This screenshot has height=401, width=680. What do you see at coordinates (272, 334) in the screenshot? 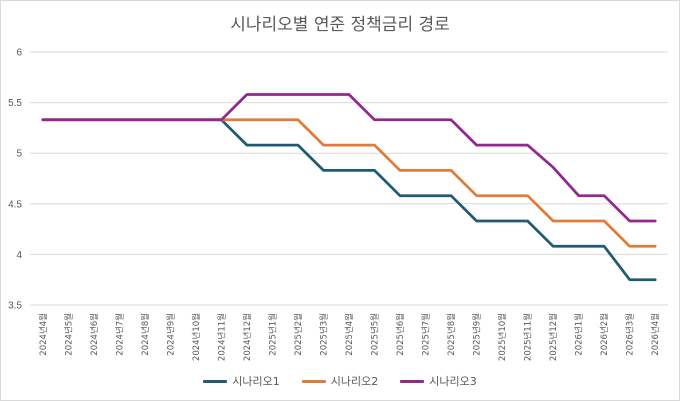
I see `x-tick-label: 2025년1월` at bounding box center [272, 334].